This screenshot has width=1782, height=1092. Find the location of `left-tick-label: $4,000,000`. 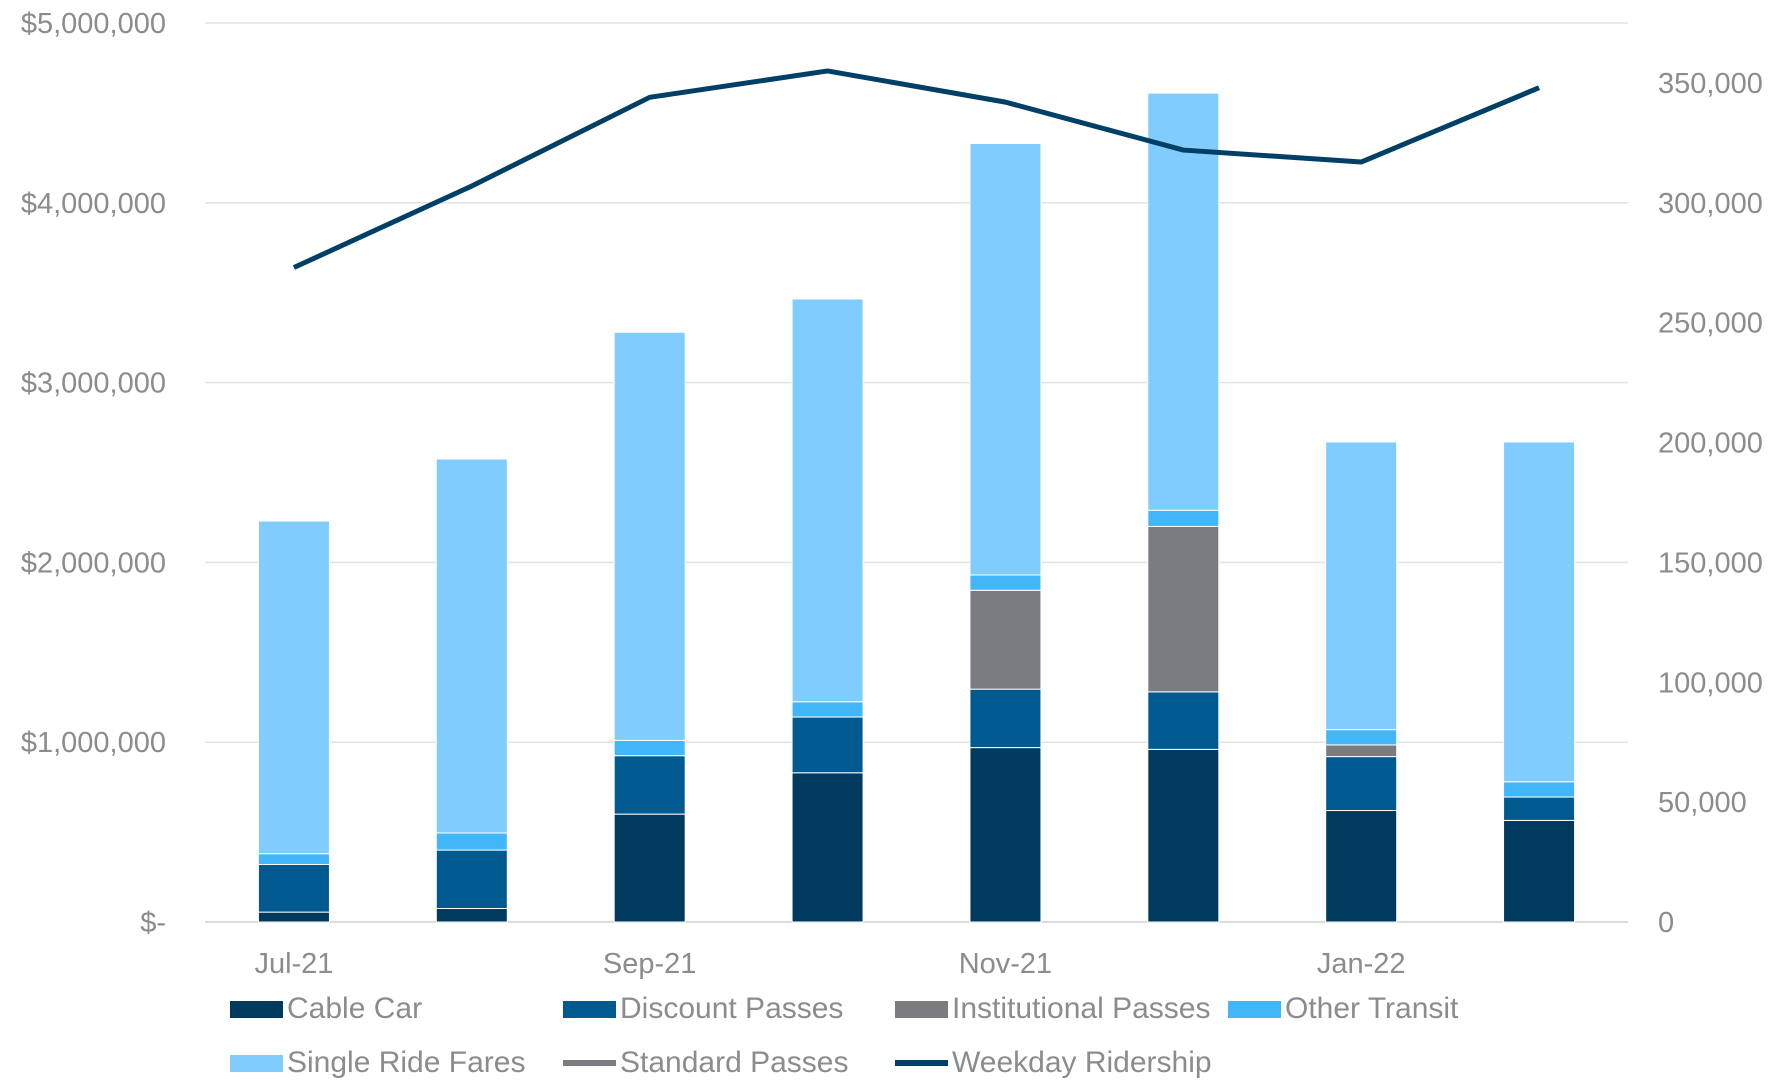

left-tick-label: $4,000,000 is located at coordinates (93, 204).